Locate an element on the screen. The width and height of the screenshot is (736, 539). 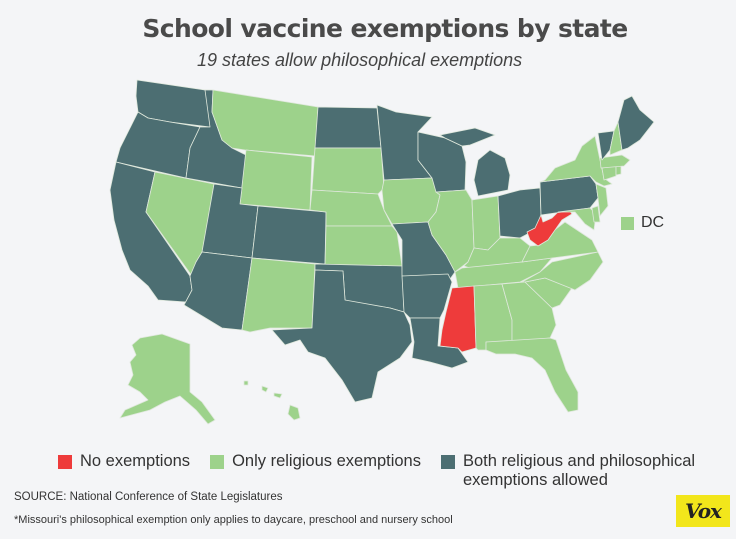
state-iowa is located at coordinates (411, 201).